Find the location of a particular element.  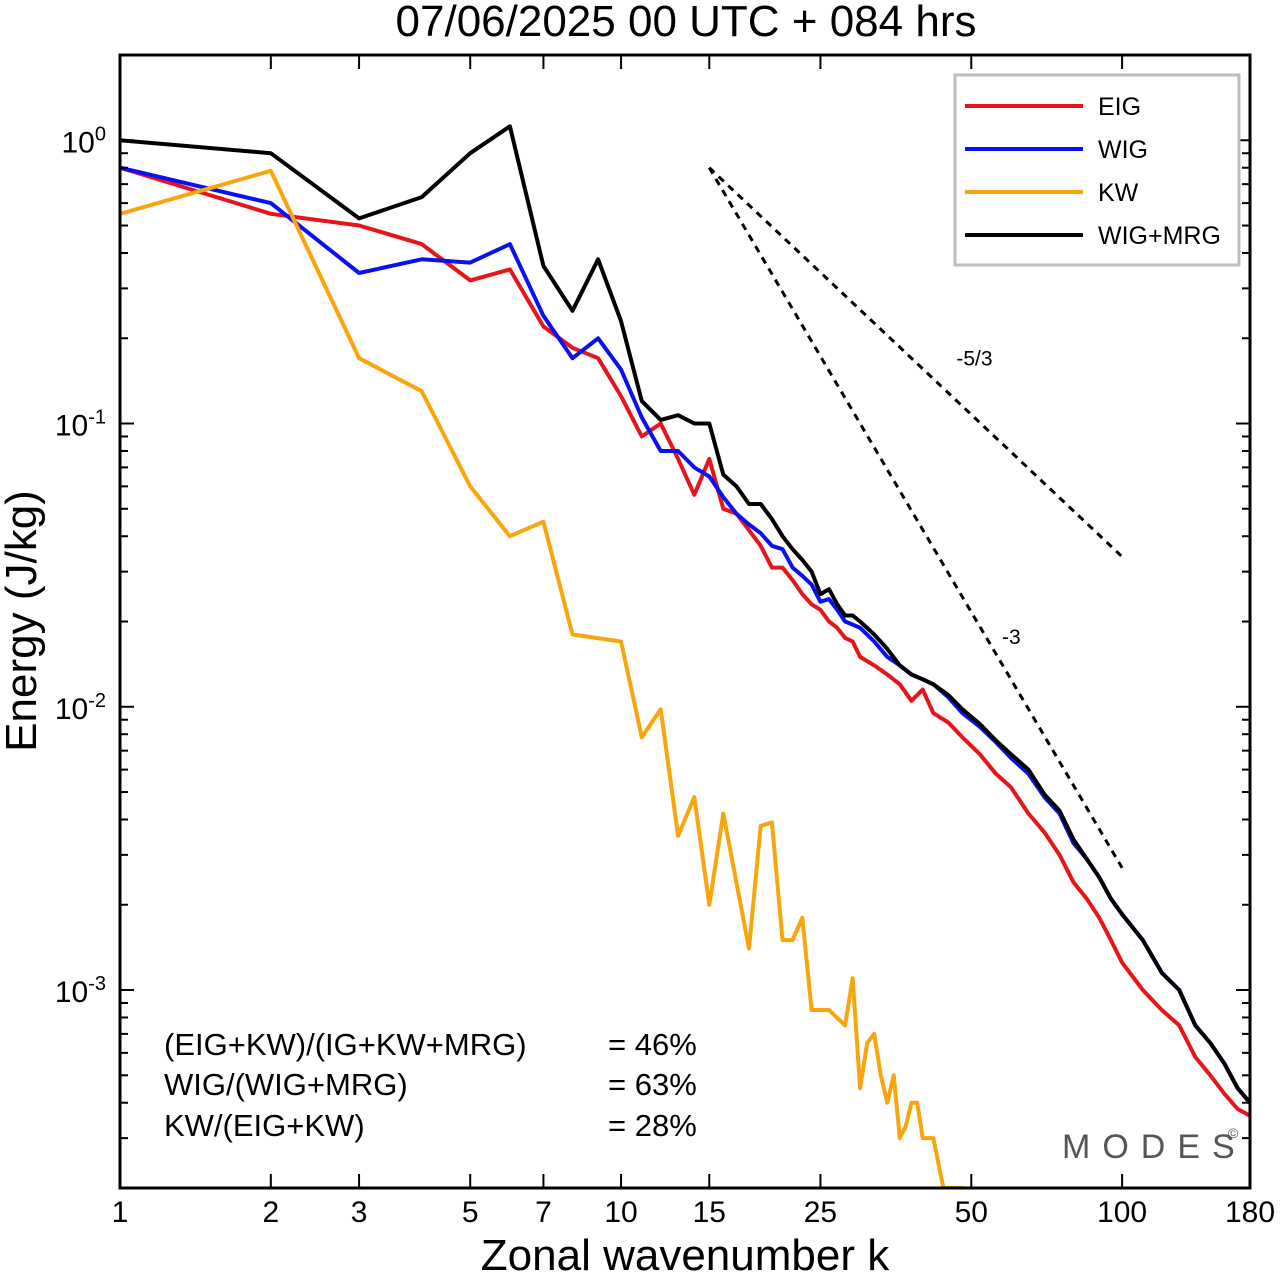

modes-logo: MODES is located at coordinates (1154, 1147).